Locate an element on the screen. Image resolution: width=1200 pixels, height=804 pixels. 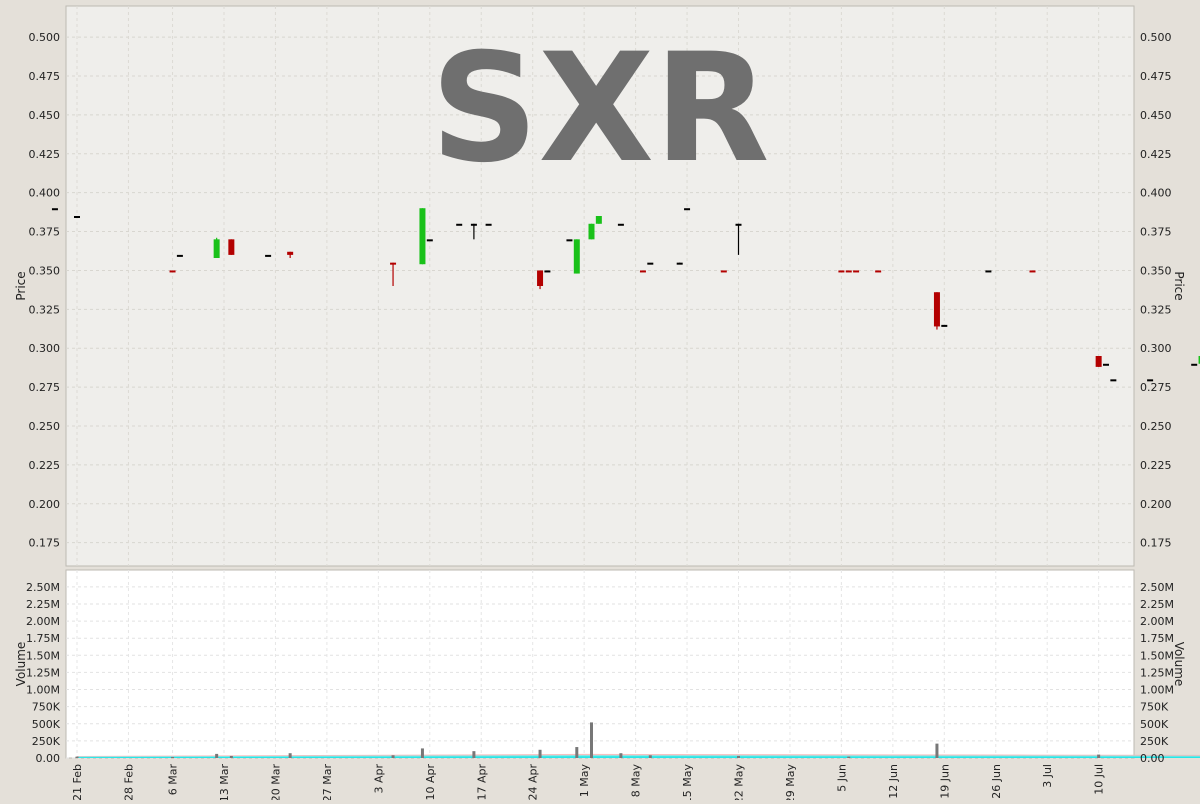
date-tick-label: 8 May is located at coordinates (636, 781).